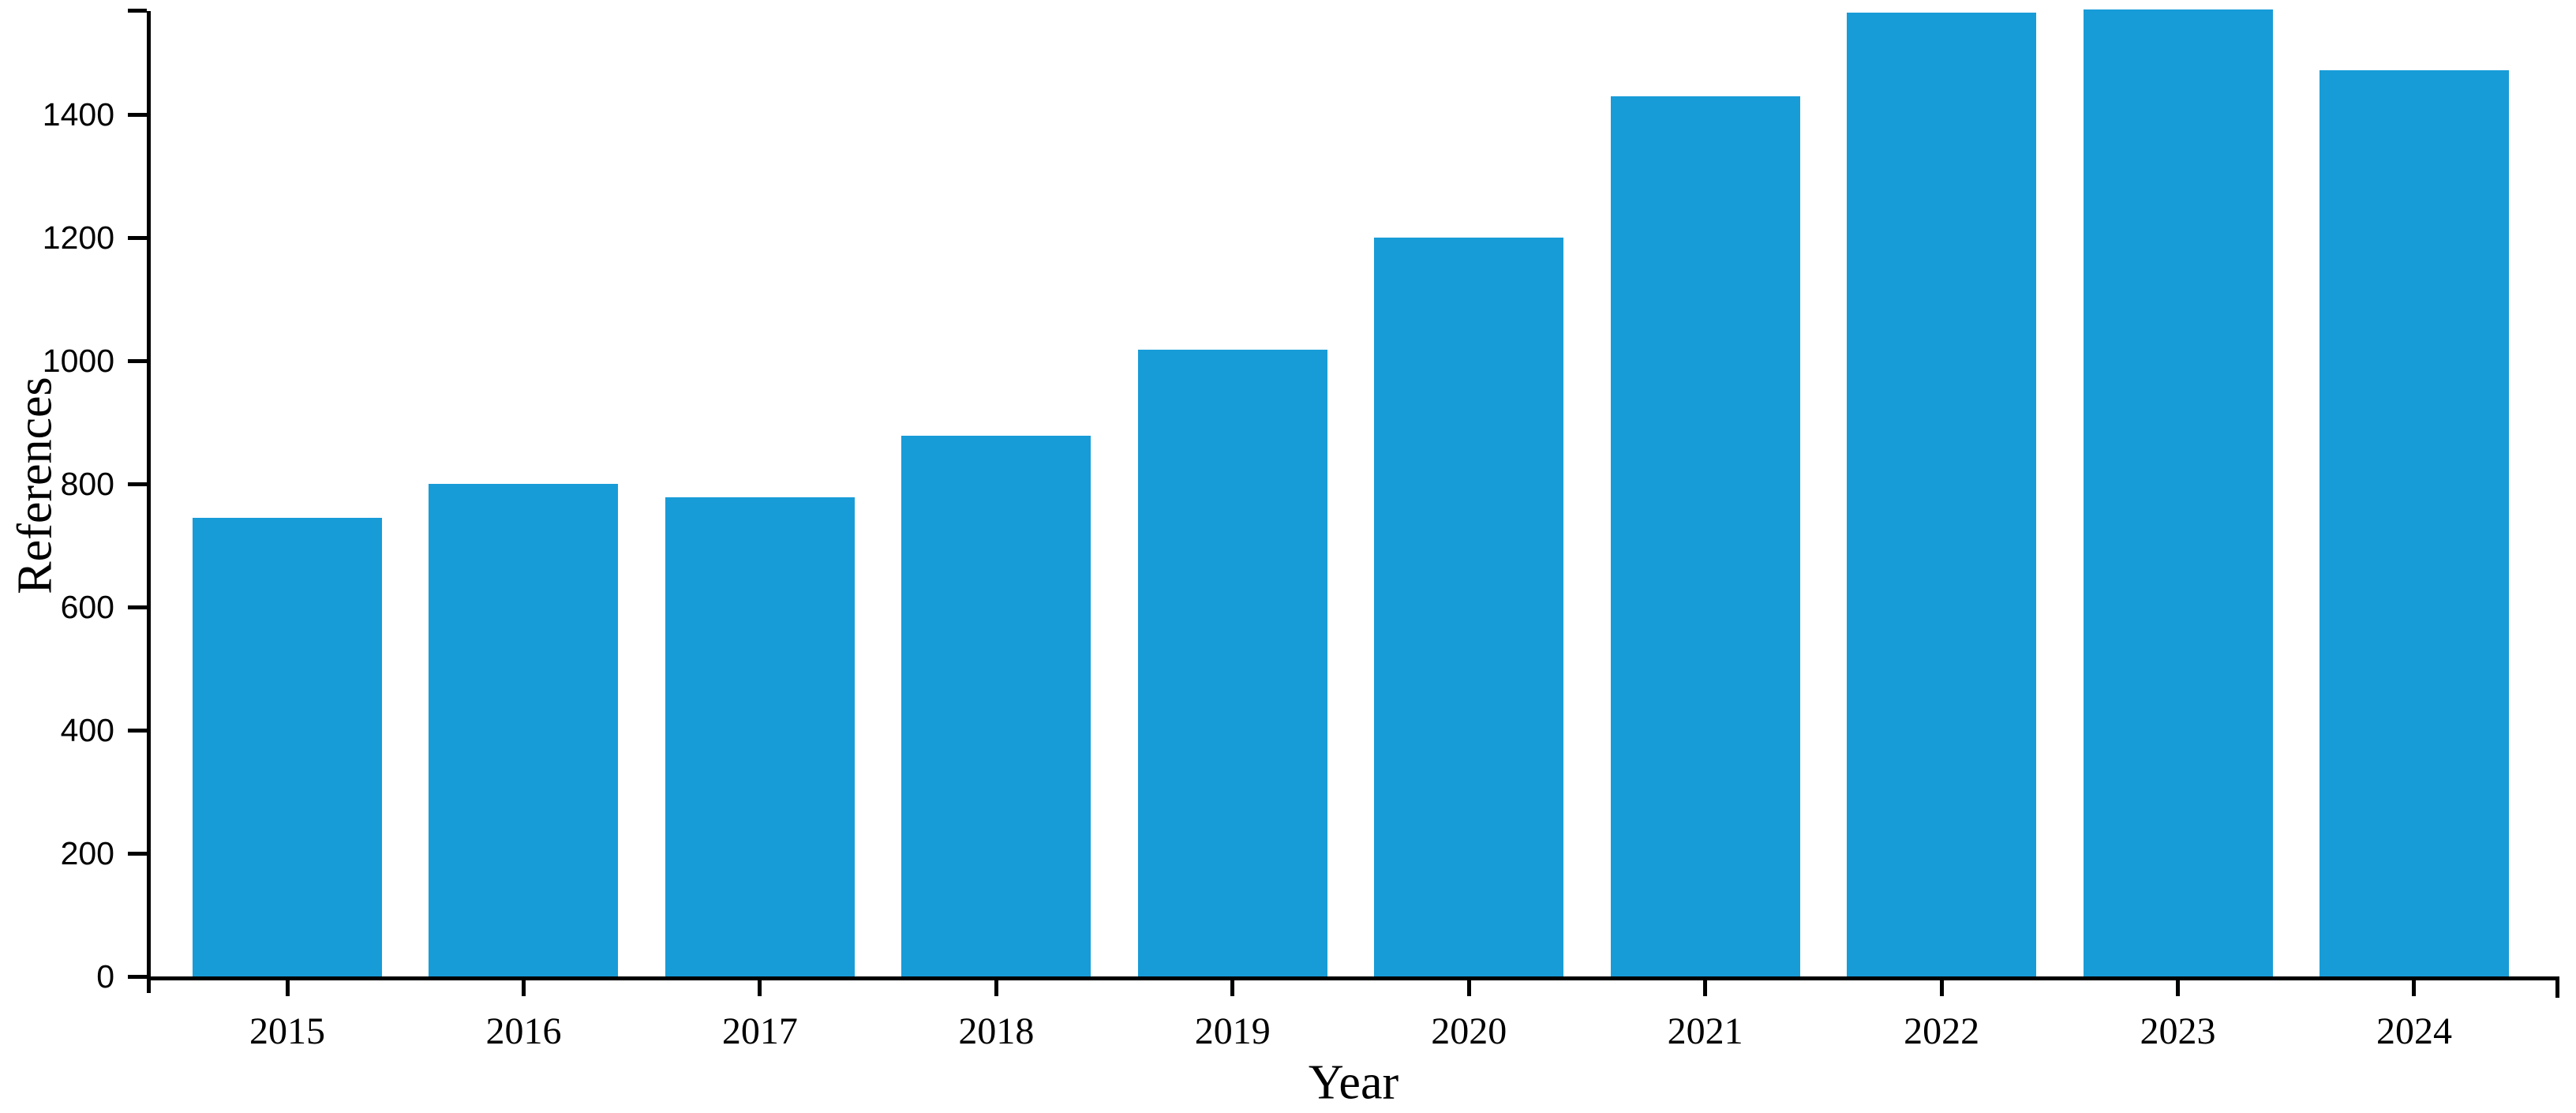 The image size is (2576, 1113). What do you see at coordinates (87, 484) in the screenshot?
I see `y-tick-label-800: 800` at bounding box center [87, 484].